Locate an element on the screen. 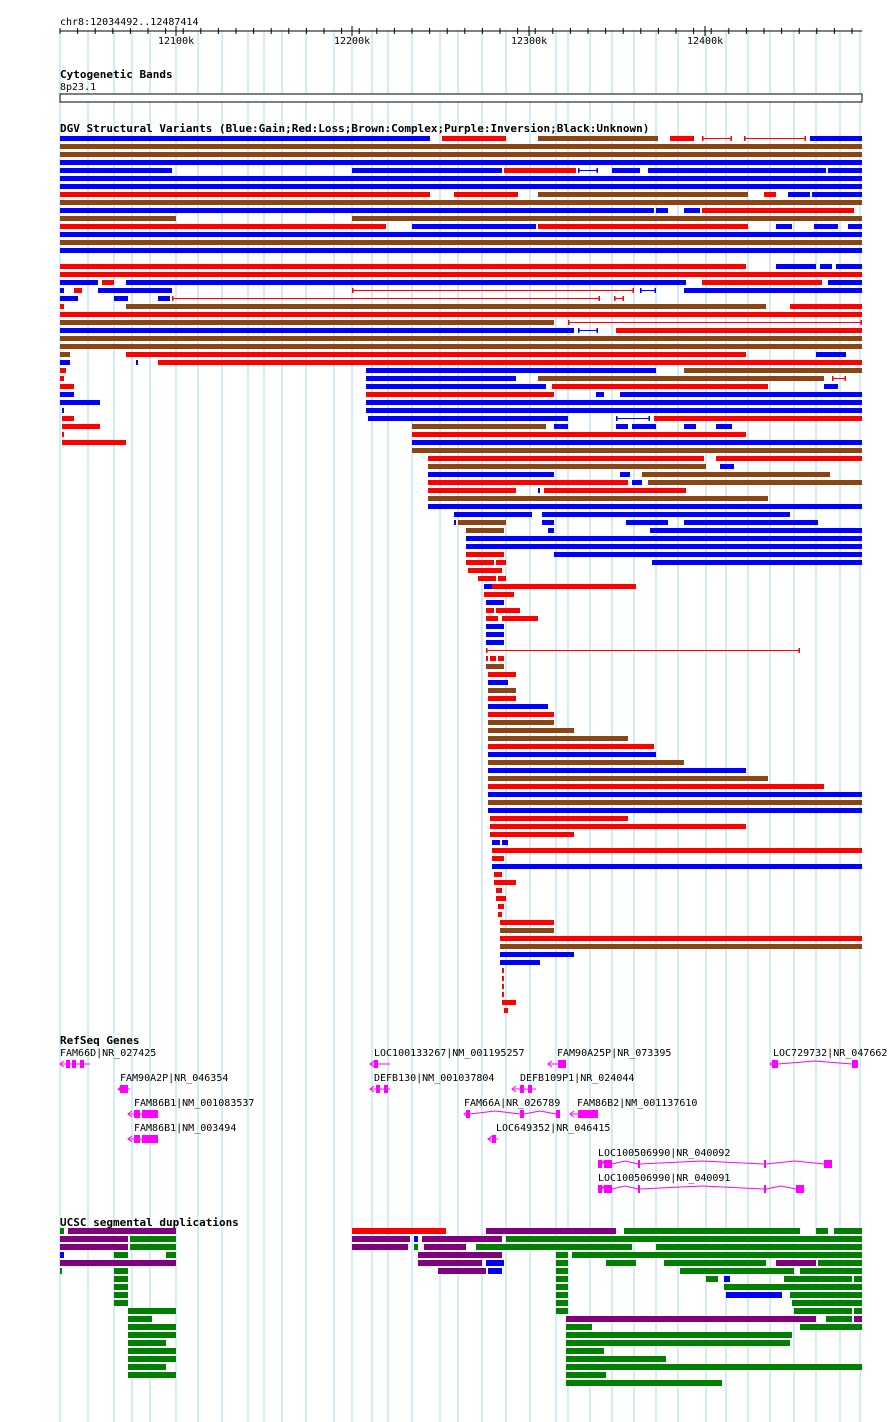  refseq-gene-label: LOC729732|NR_047662 is located at coordinates (830, 1053).